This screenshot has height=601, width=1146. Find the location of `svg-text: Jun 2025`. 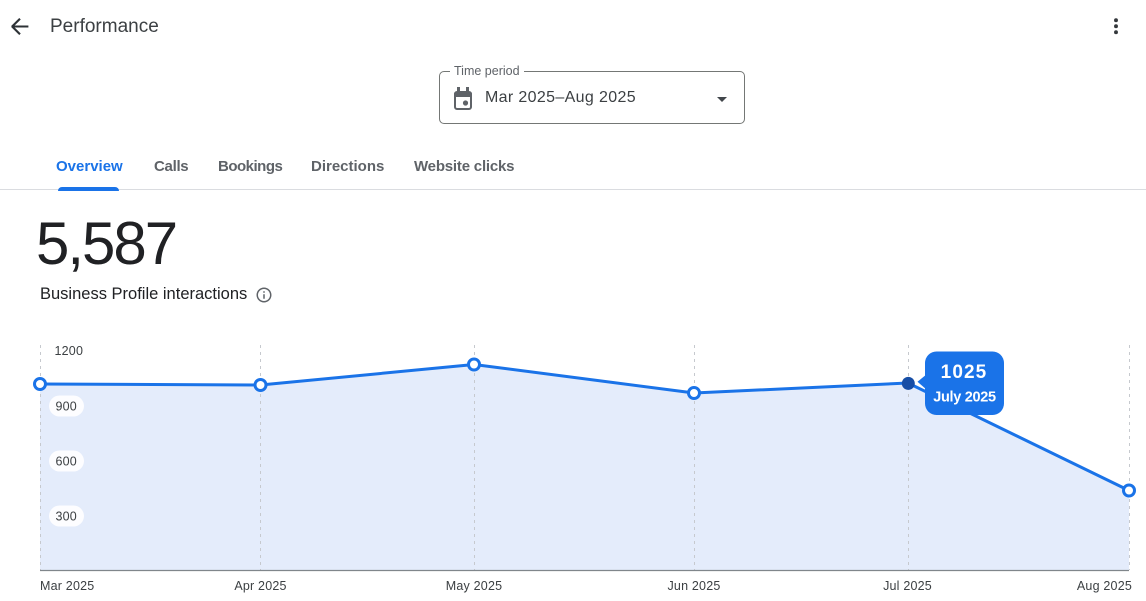

svg-text: Jun 2025 is located at coordinates (693, 586).